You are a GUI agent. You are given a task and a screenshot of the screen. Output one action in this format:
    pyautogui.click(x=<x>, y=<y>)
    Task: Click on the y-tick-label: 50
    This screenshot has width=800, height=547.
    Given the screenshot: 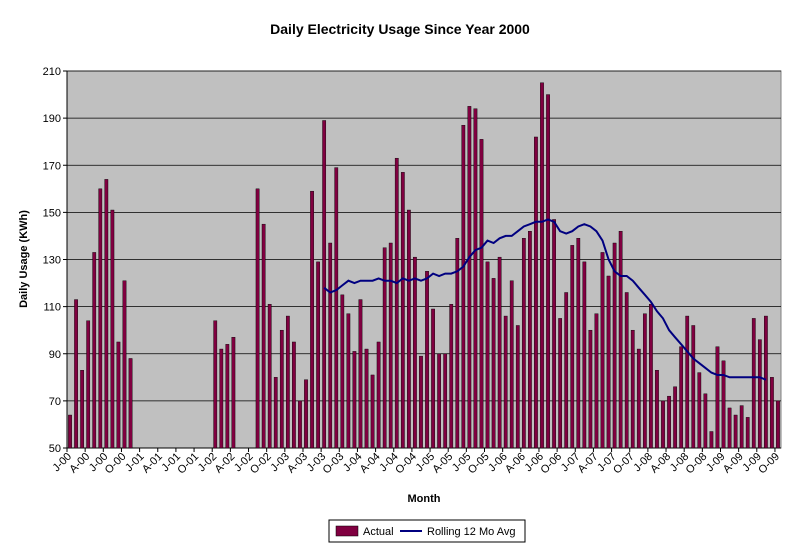 What is the action you would take?
    pyautogui.click(x=55, y=449)
    